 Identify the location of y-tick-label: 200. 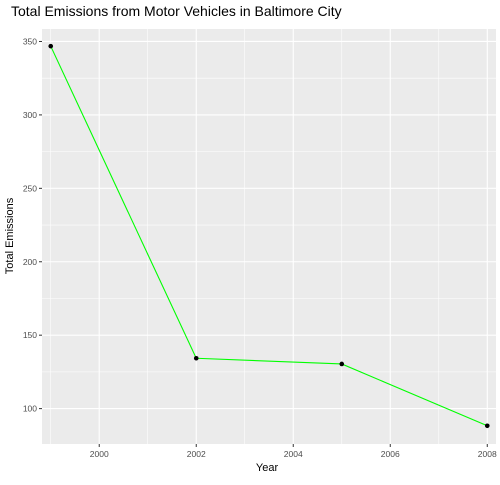
(30, 262).